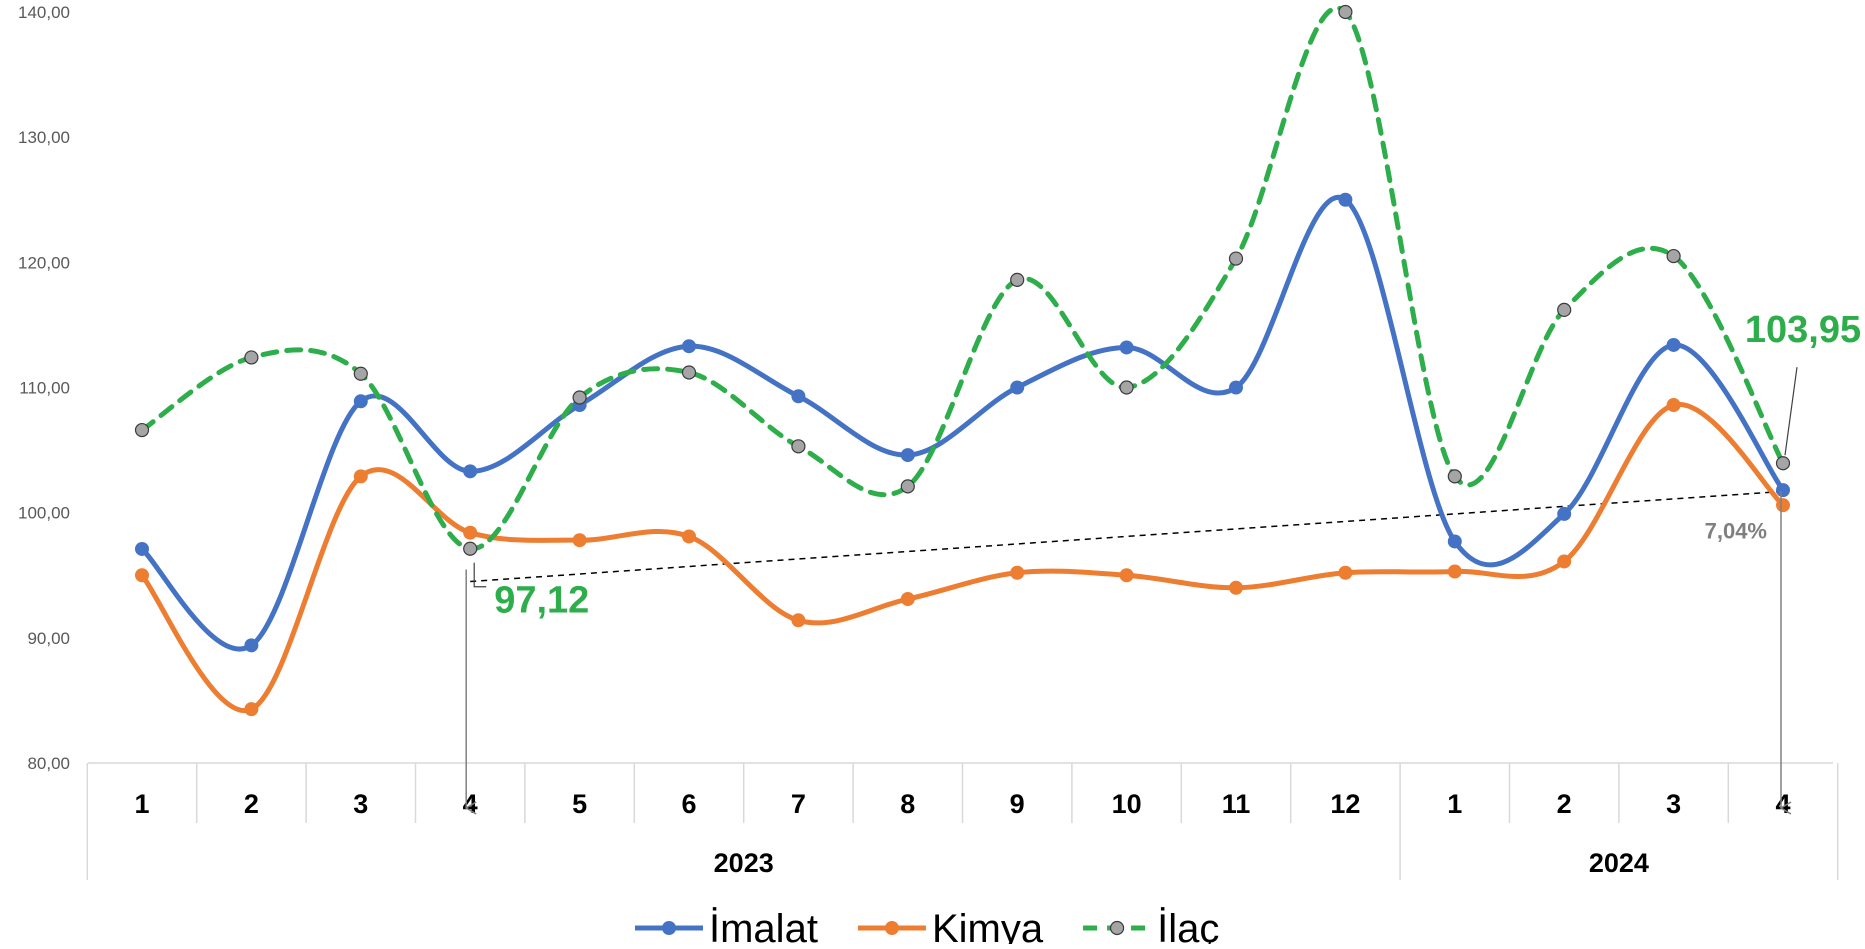  I want to click on x-tick-label: 9, so click(1017, 804).